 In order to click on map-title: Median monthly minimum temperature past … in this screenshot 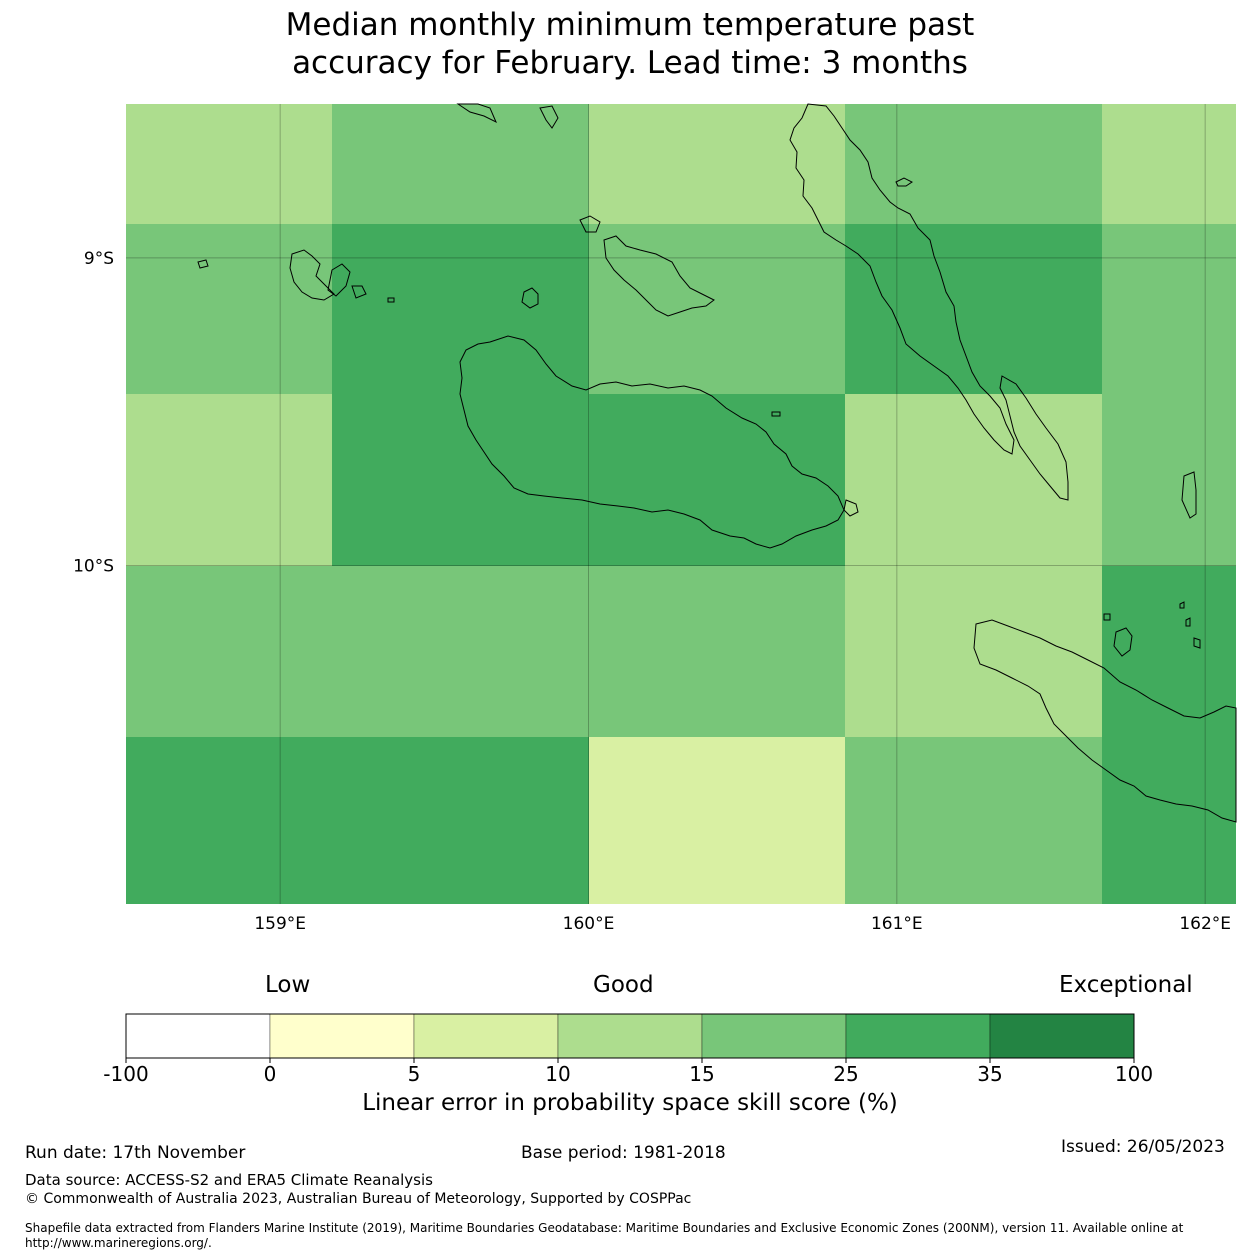, I will do `click(630, 44)`.